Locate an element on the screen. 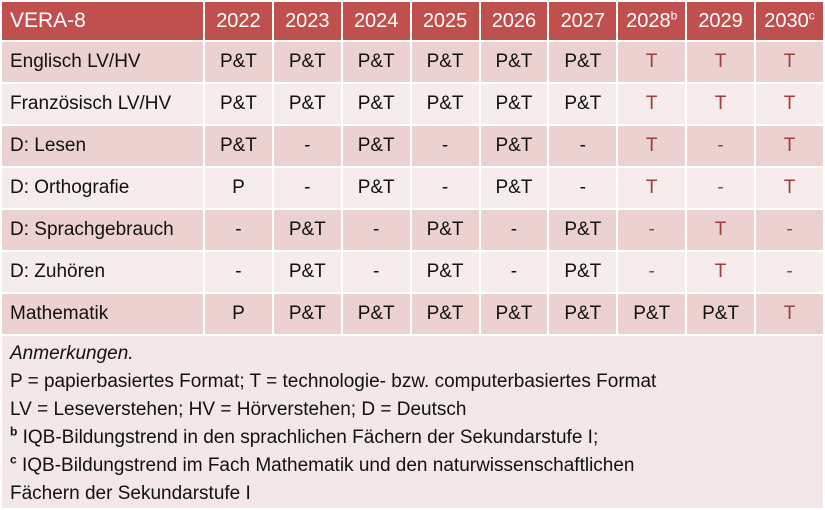  year-header: 2025 is located at coordinates (445, 21).